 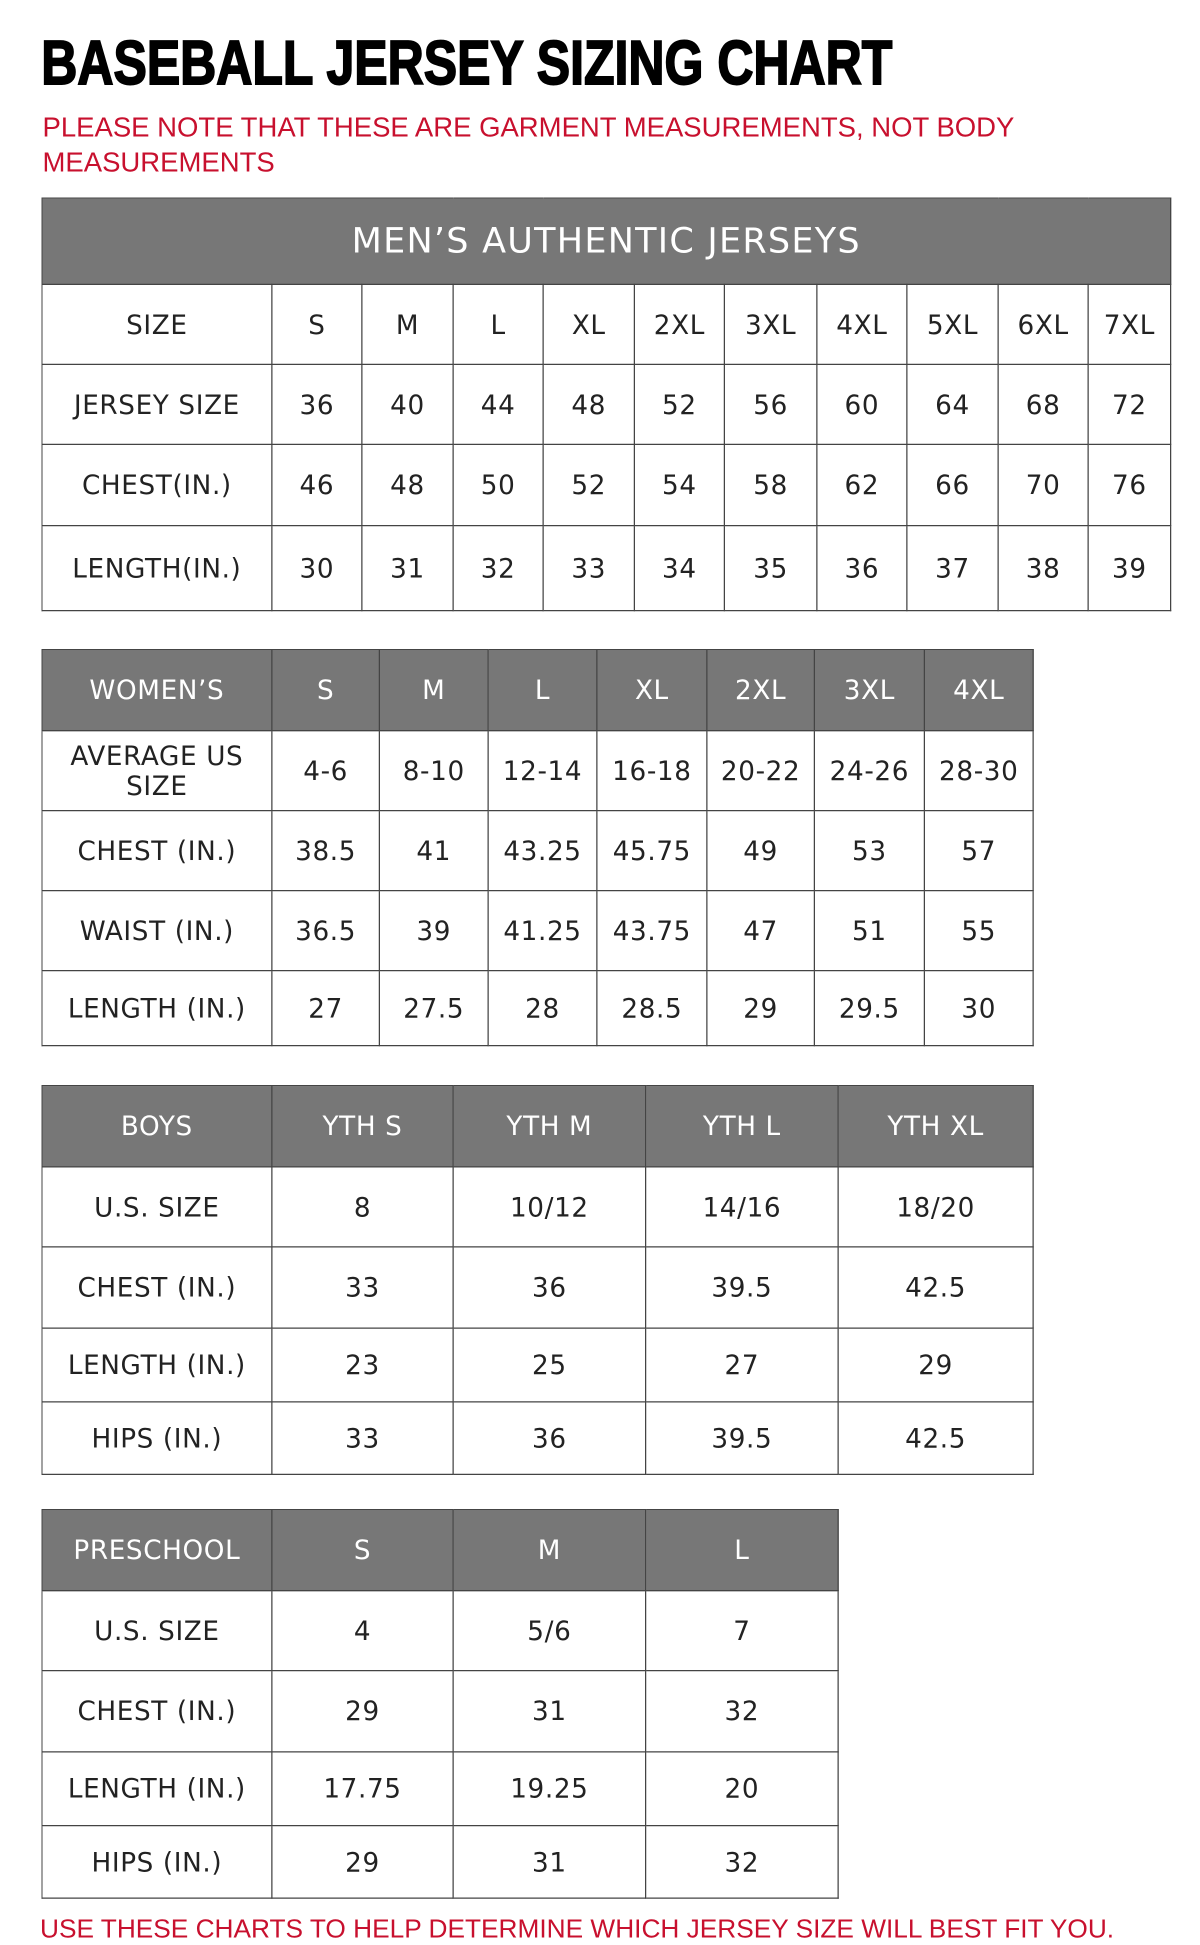 I want to click on table-cell: 28.5, so click(x=652, y=1008).